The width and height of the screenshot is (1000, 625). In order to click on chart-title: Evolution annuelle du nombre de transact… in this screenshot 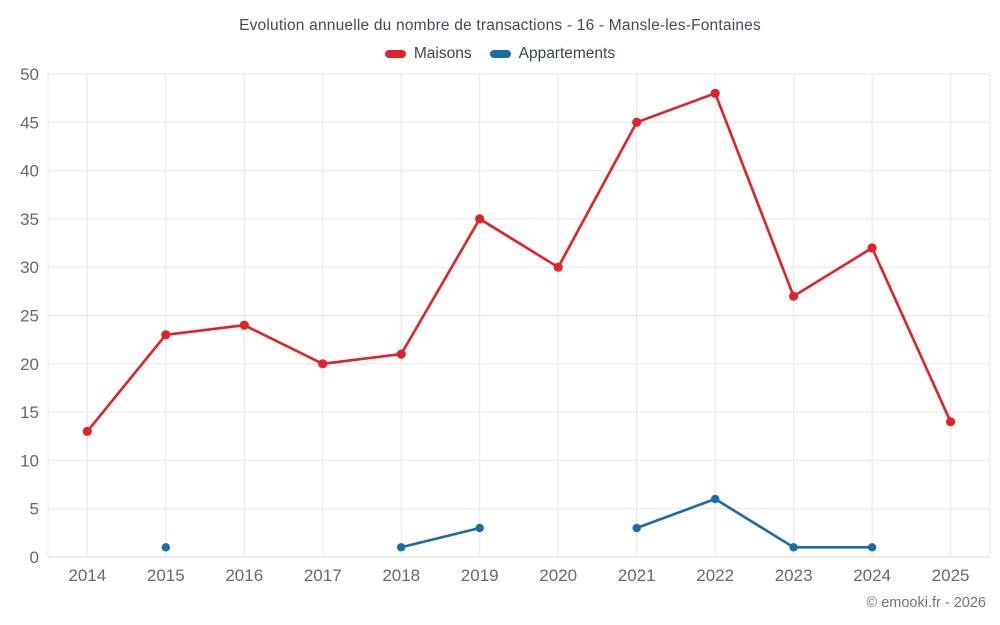, I will do `click(500, 25)`.